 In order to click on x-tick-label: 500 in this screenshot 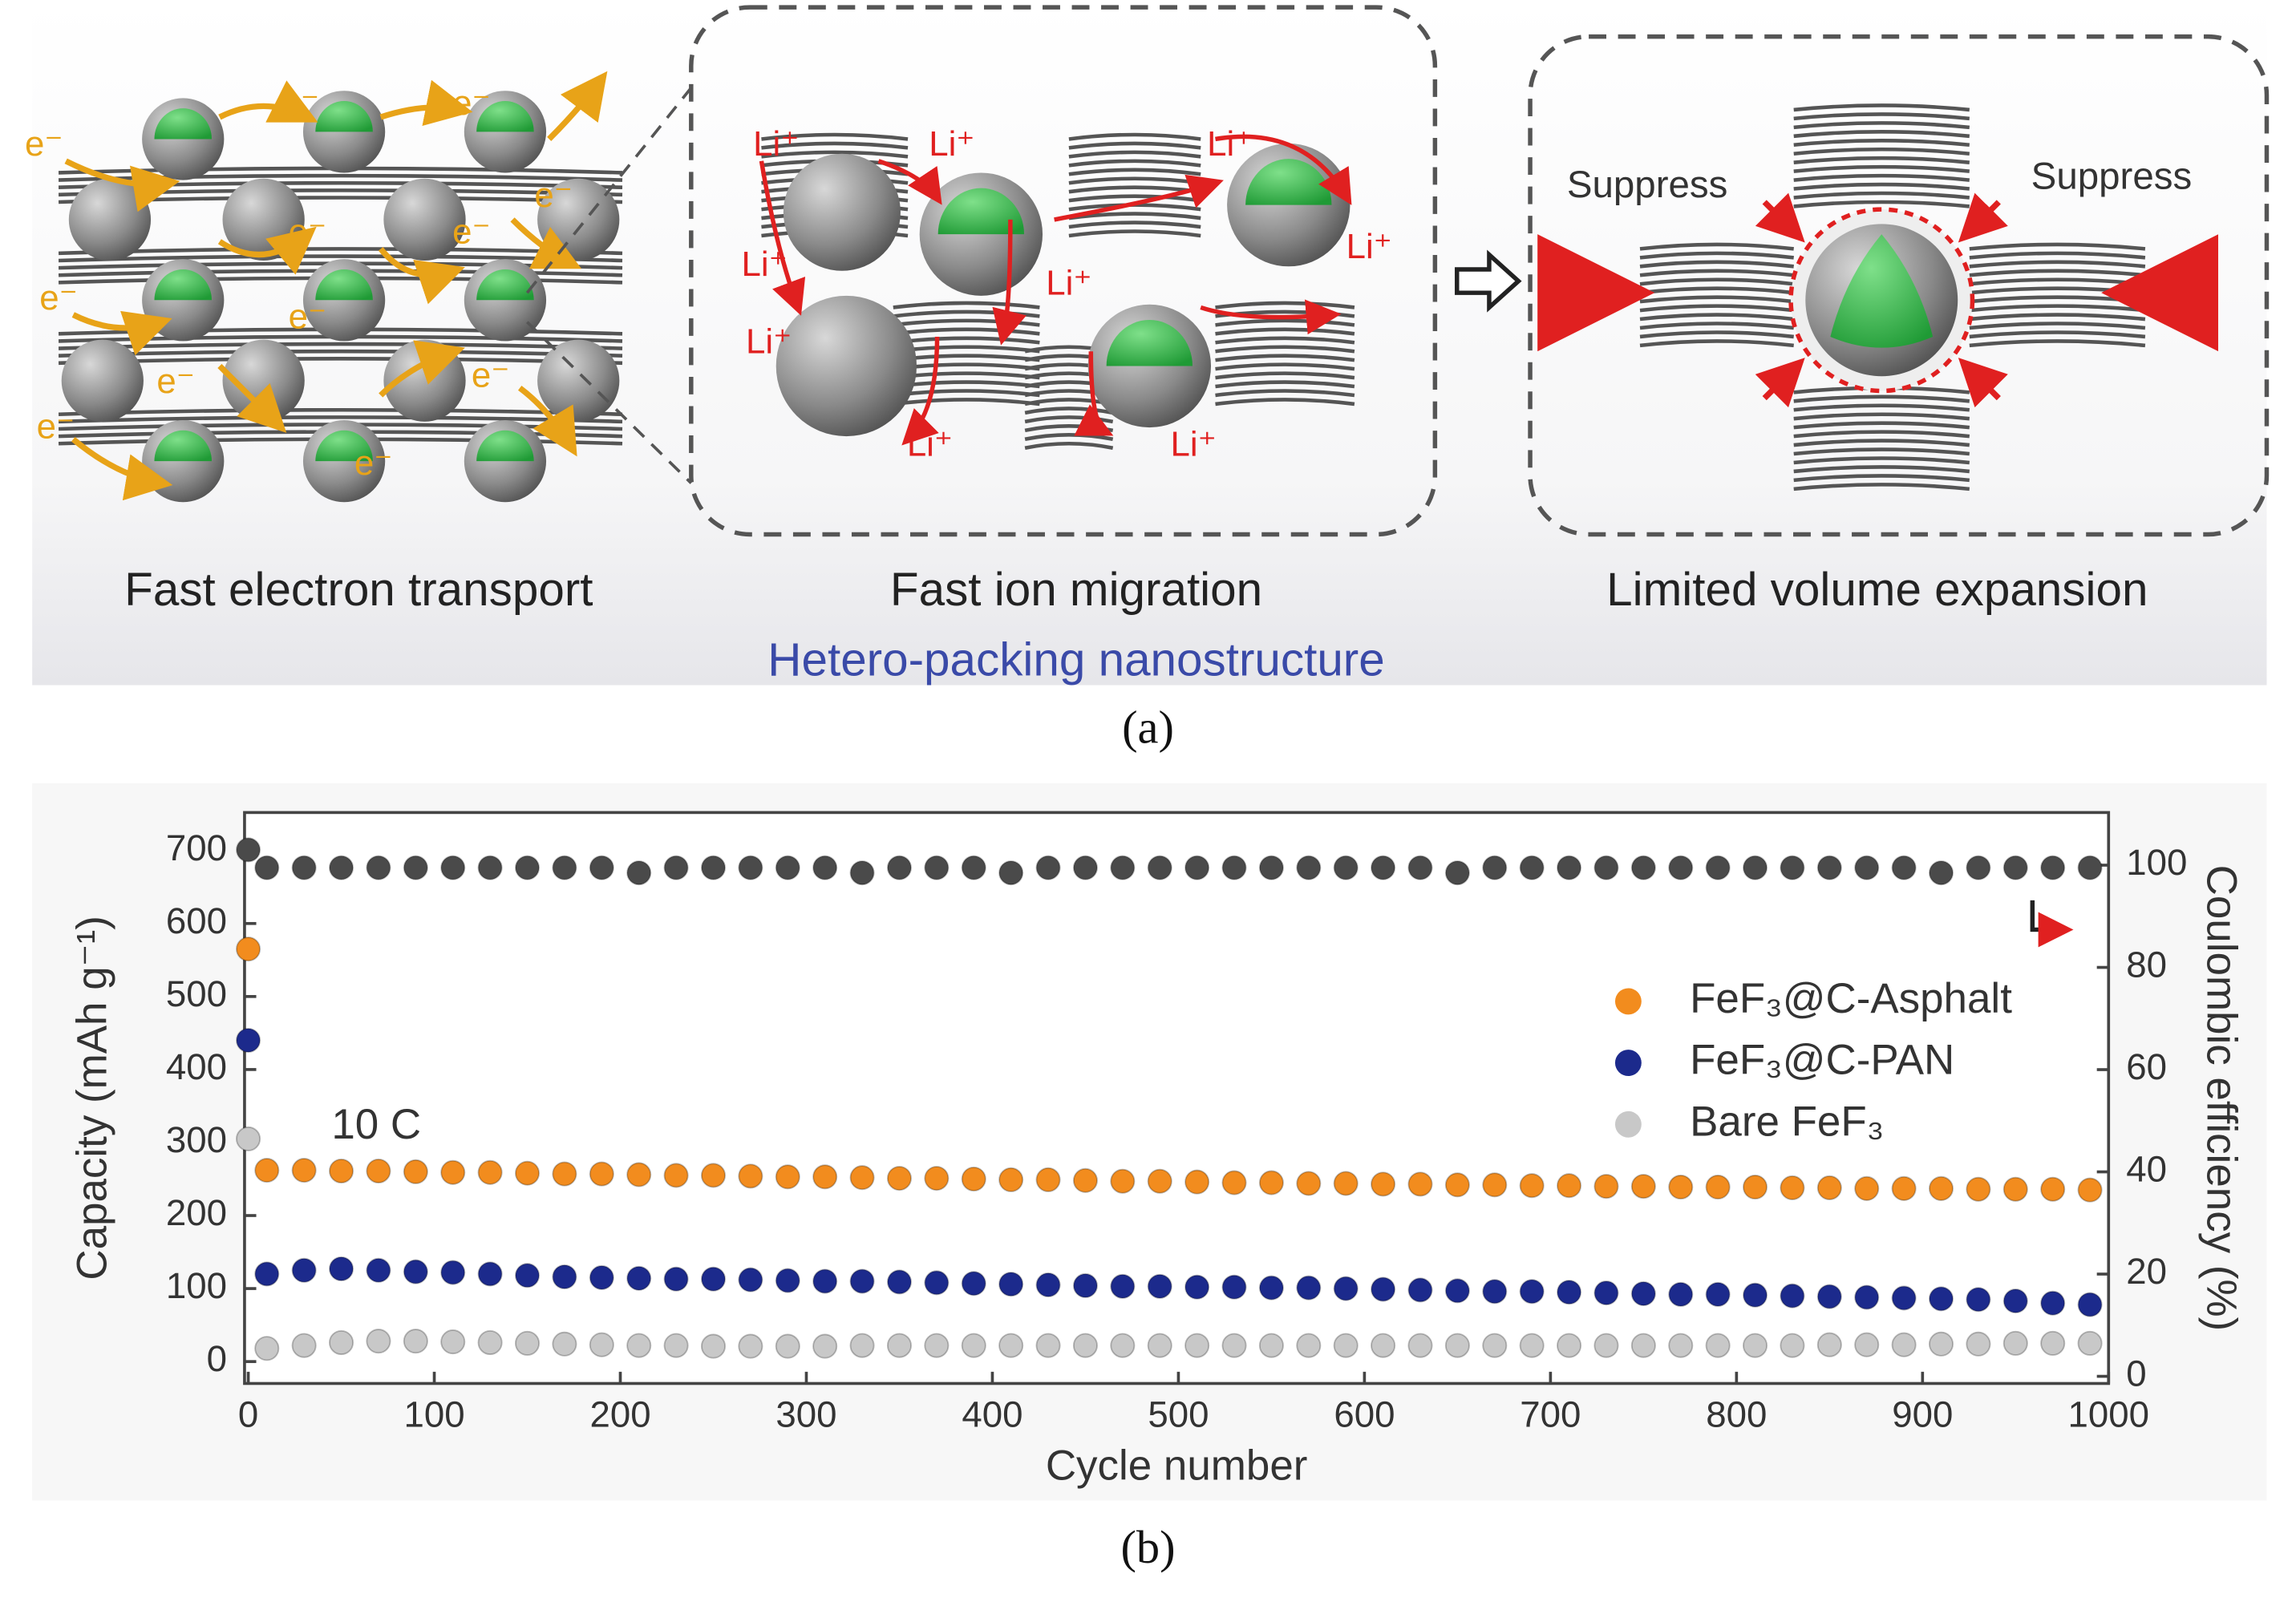, I will do `click(1178, 1415)`.